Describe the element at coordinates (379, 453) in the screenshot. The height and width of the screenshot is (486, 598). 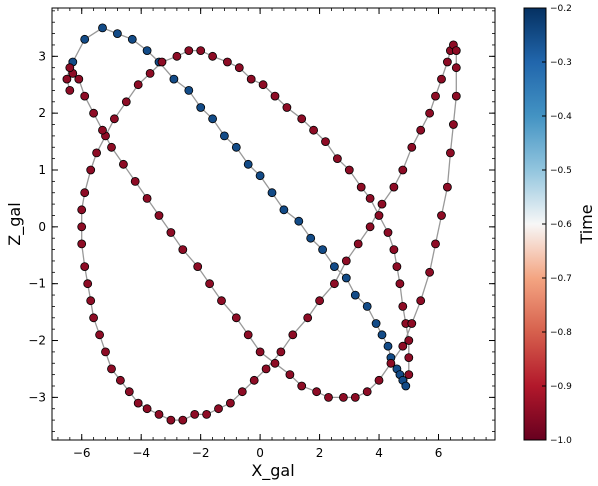
I see `x-tick-label: 4` at that location.